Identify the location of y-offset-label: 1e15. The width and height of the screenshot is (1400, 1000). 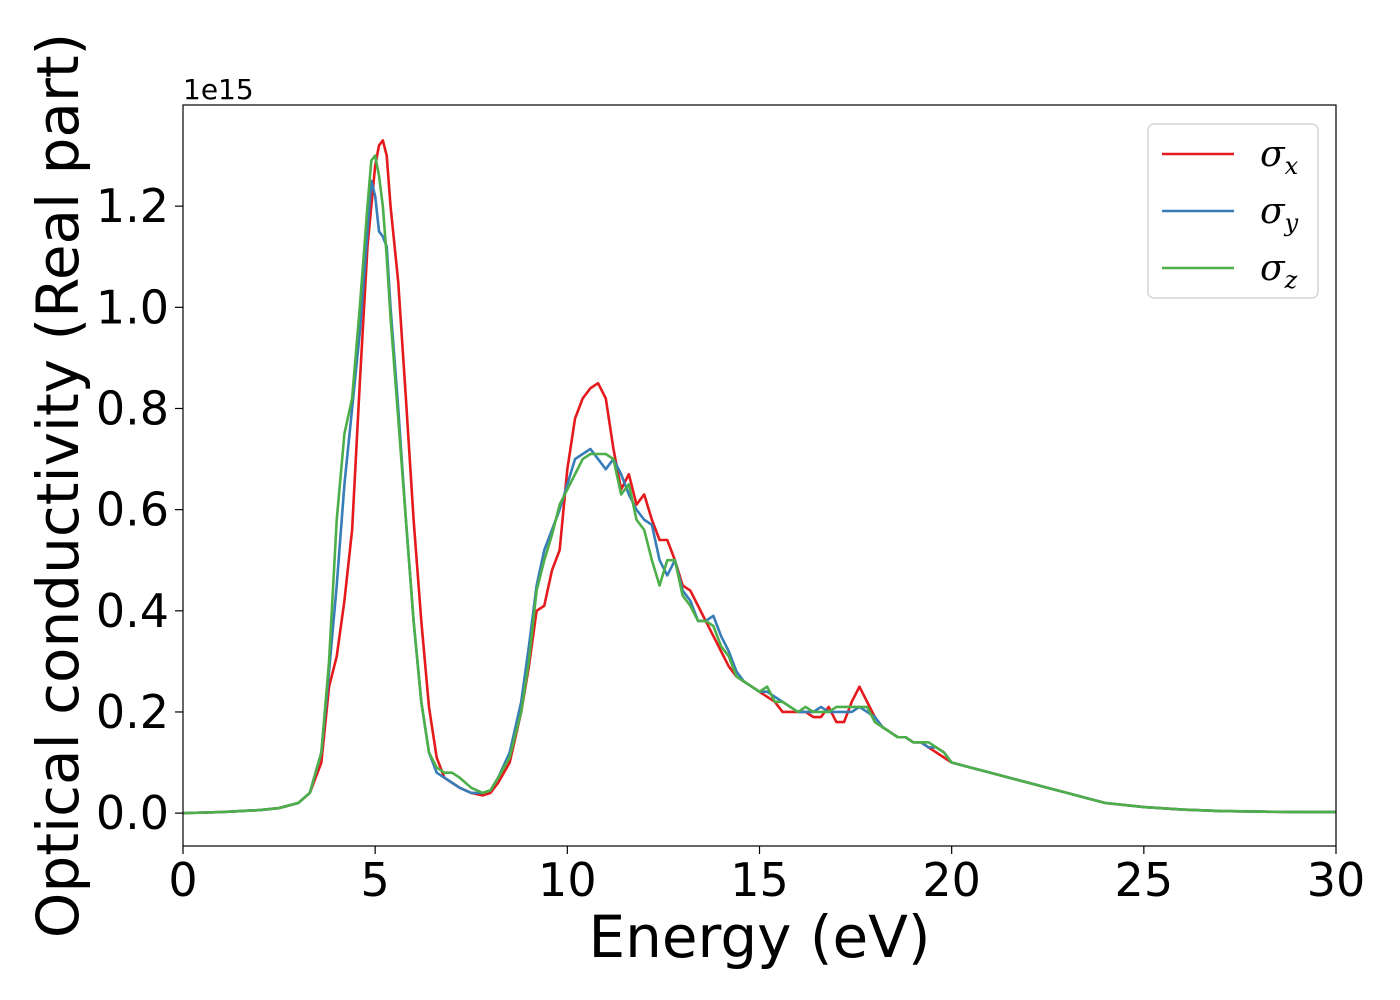
(218, 89).